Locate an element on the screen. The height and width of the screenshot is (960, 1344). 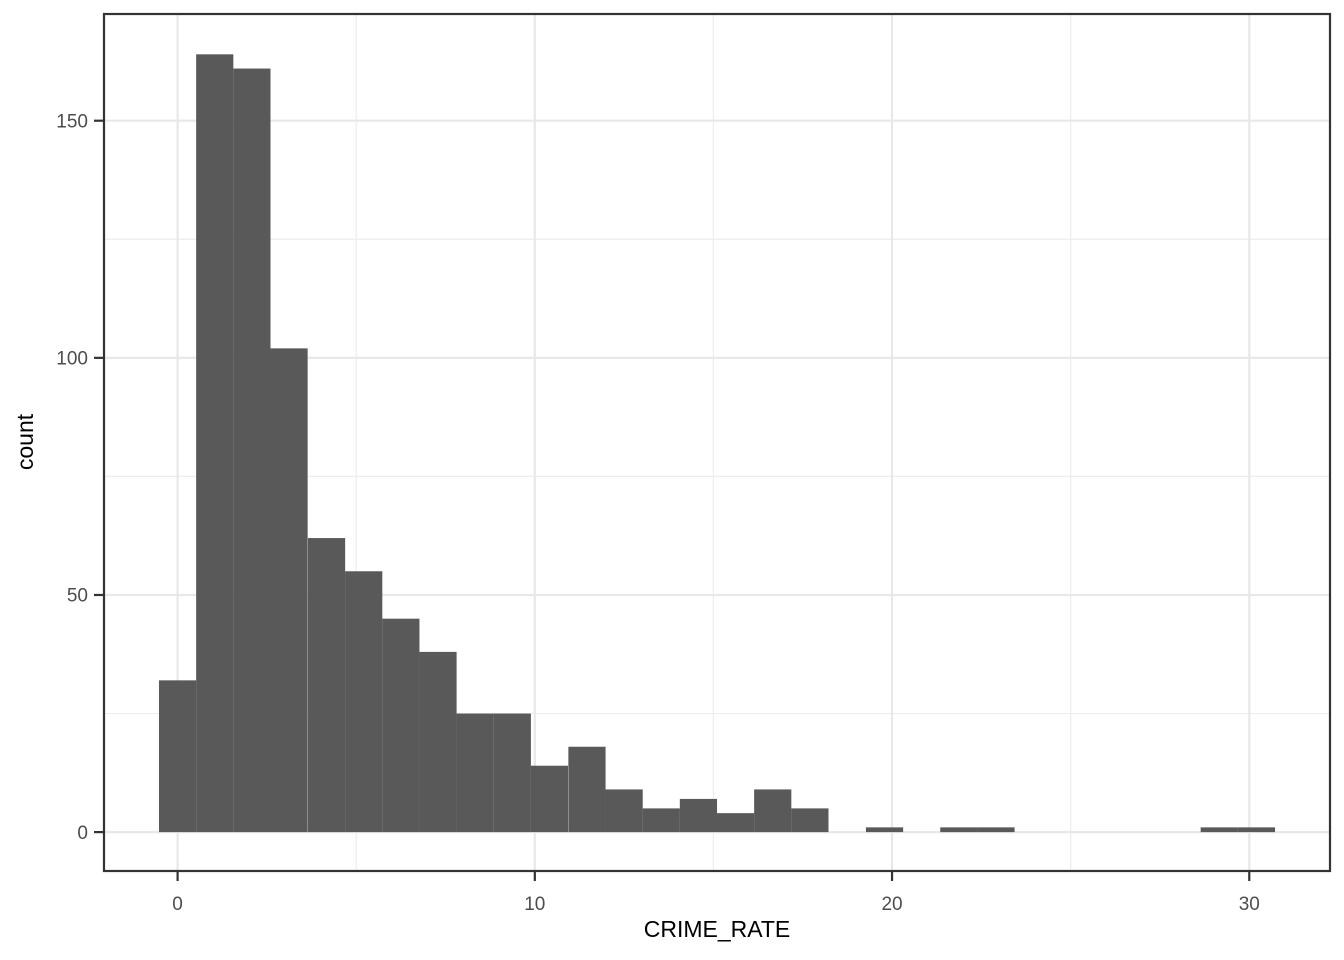
y-tick-label: 50 is located at coordinates (77, 596).